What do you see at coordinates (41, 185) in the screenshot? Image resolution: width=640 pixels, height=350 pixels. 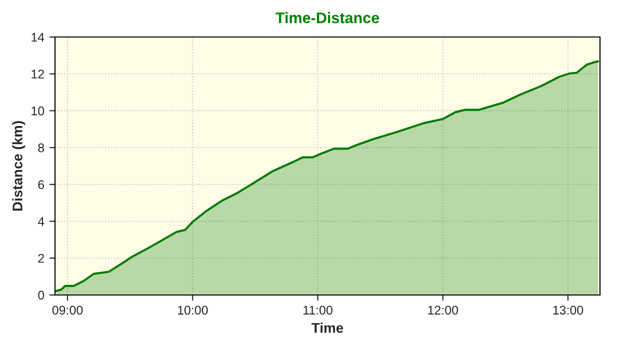 I see `y-tick-label: 6` at bounding box center [41, 185].